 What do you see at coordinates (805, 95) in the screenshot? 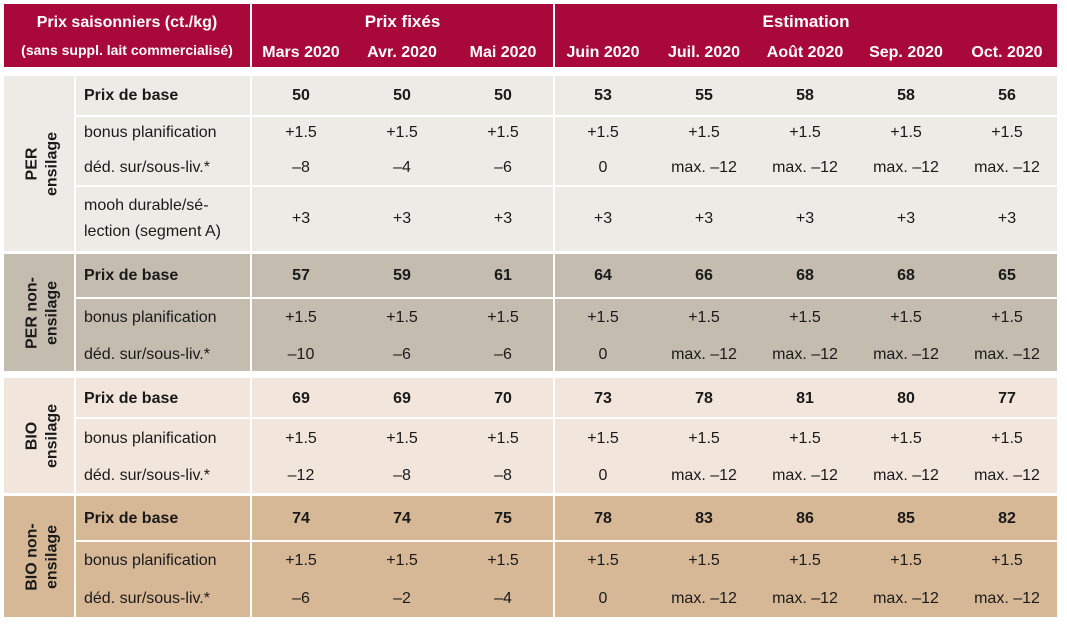
I see `table-cell: 58` at bounding box center [805, 95].